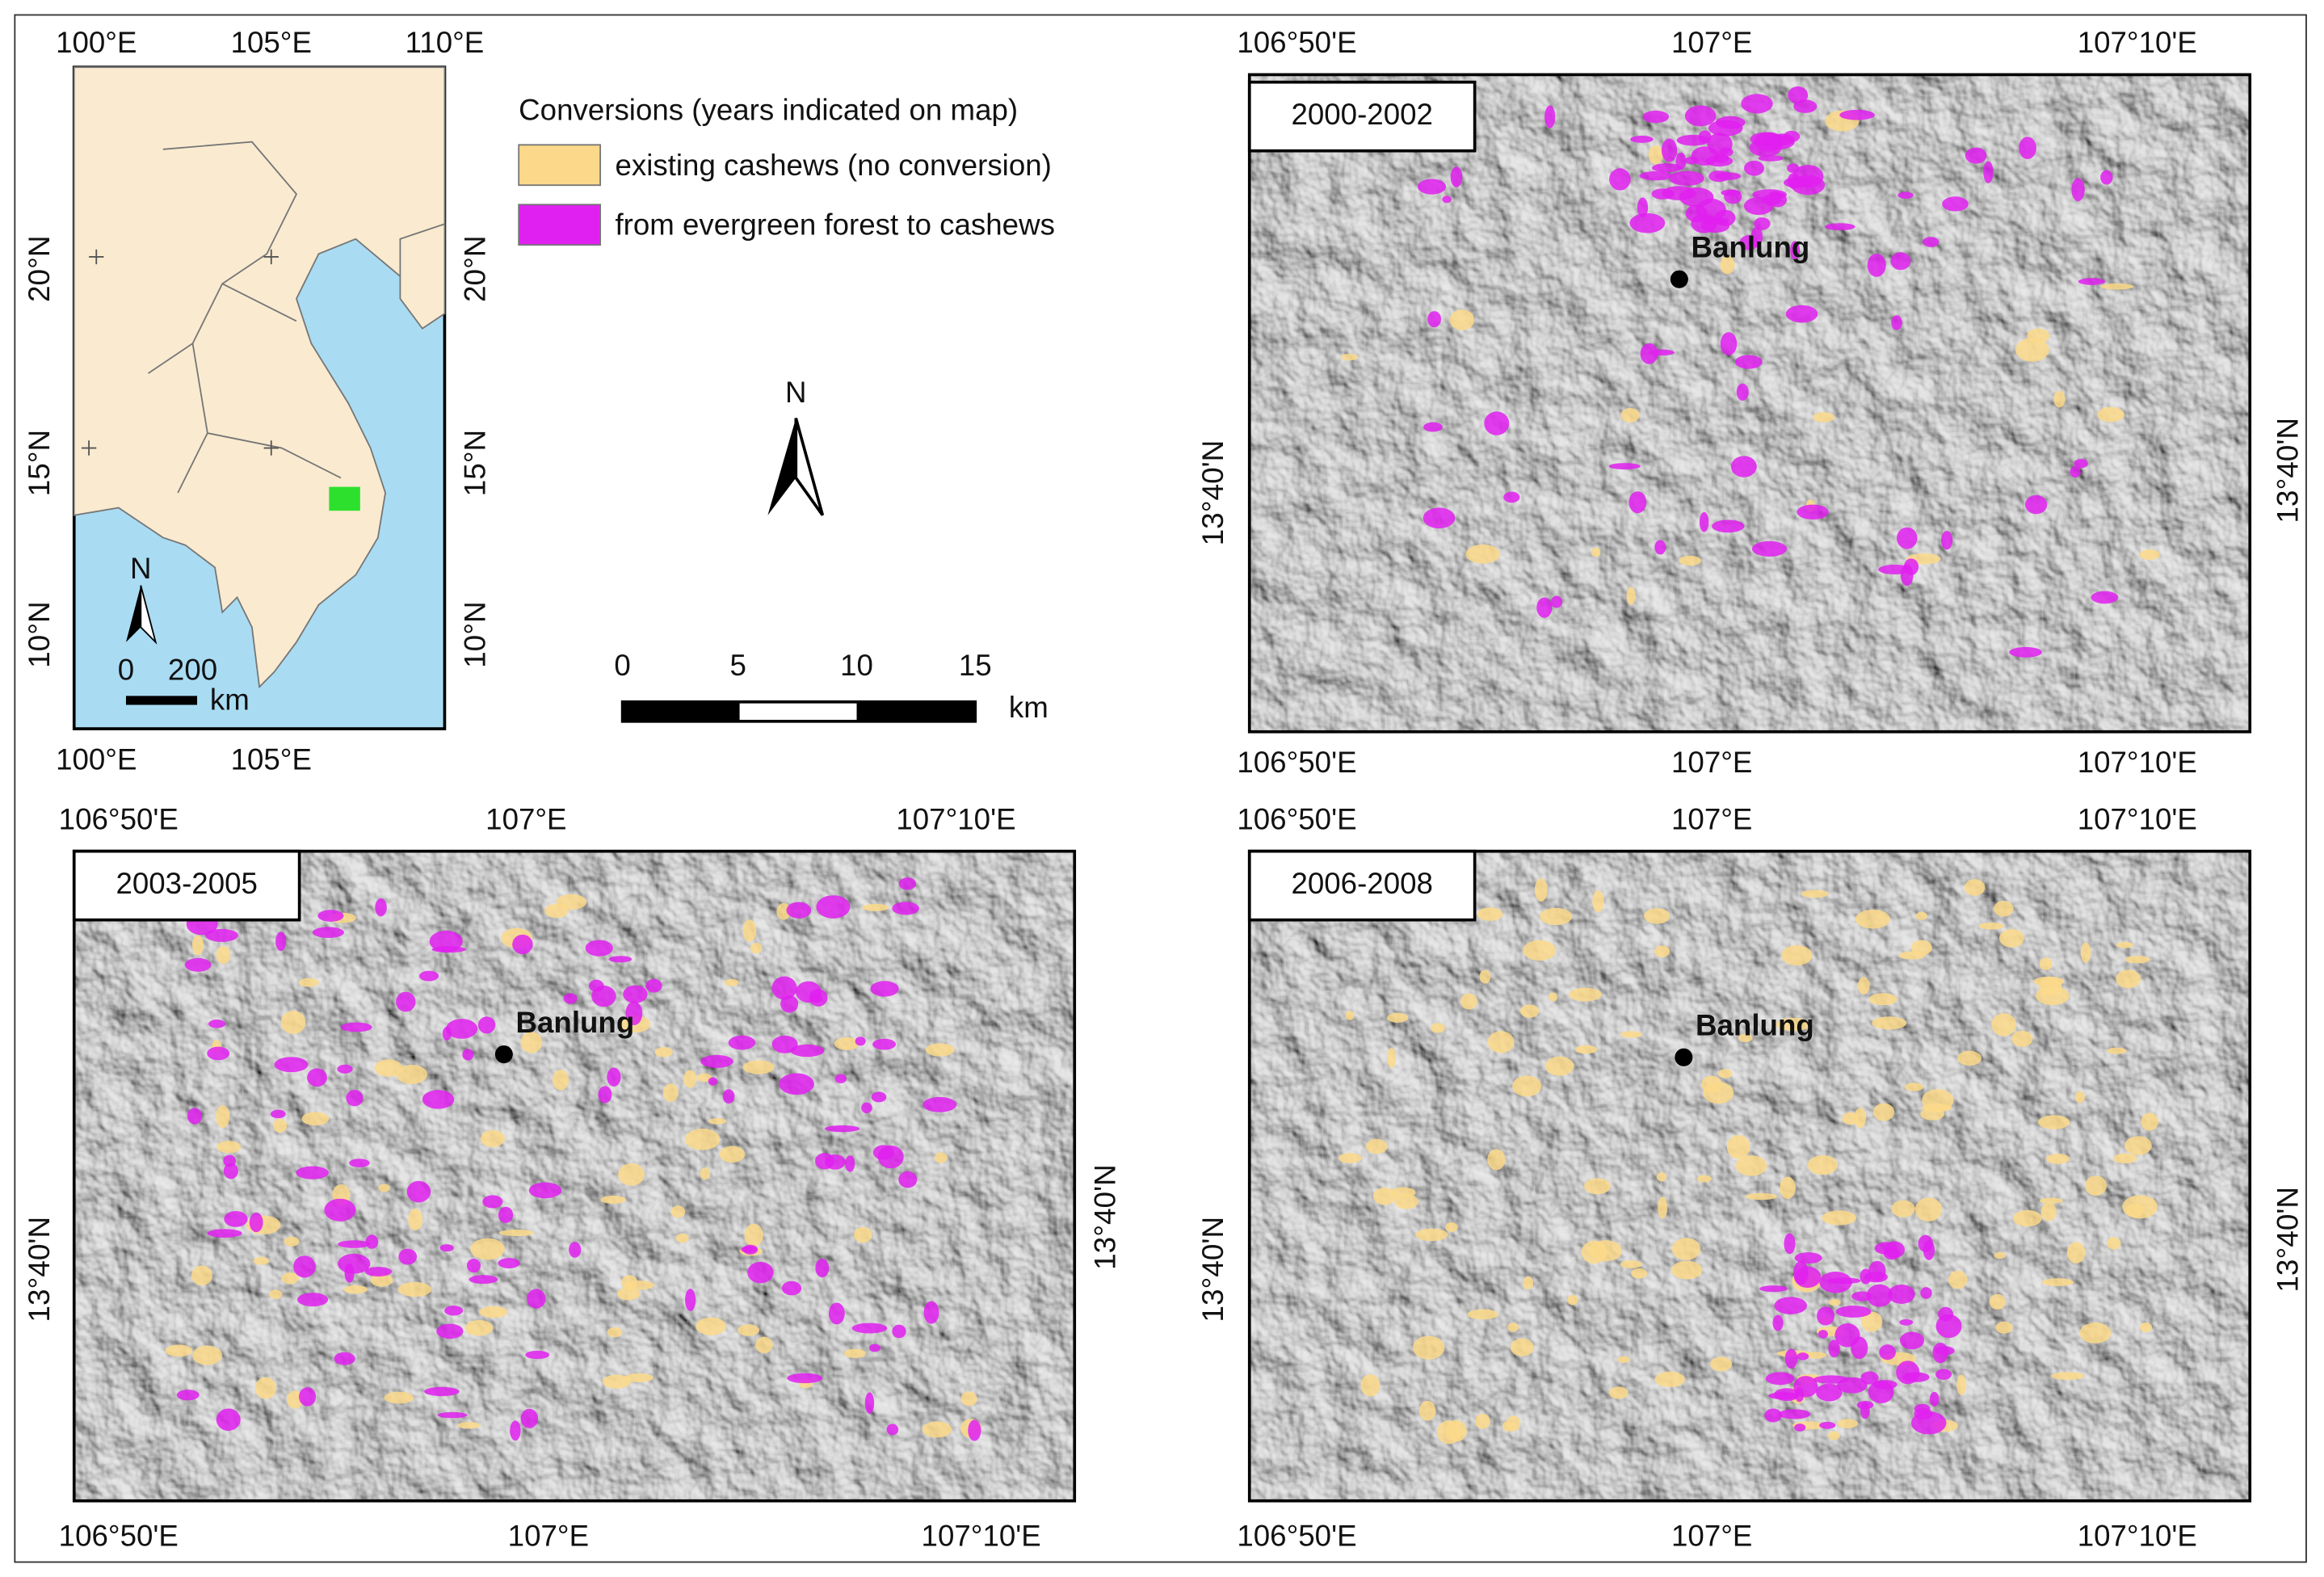 The height and width of the screenshot is (1577, 2324). Describe the element at coordinates (259, 397) in the screenshot. I see `inset-map` at that location.